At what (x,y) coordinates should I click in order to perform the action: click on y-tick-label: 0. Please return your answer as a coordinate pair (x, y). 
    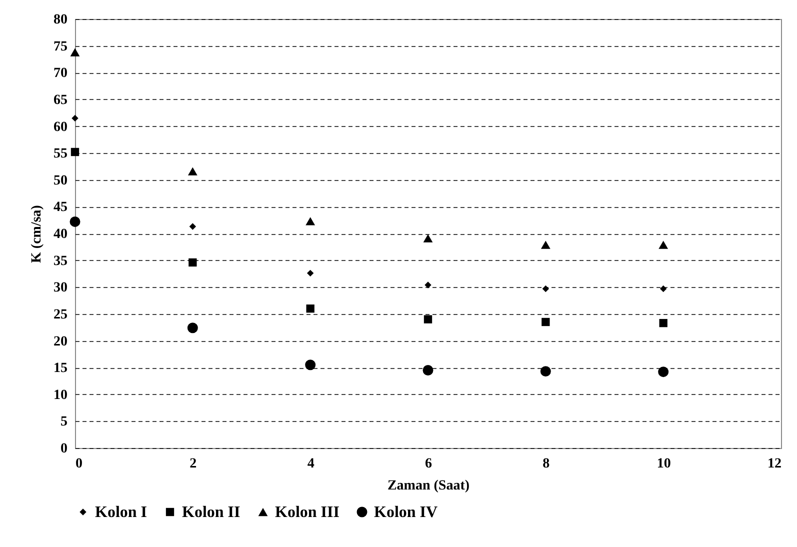
    Looking at the image, I should click on (64, 449).